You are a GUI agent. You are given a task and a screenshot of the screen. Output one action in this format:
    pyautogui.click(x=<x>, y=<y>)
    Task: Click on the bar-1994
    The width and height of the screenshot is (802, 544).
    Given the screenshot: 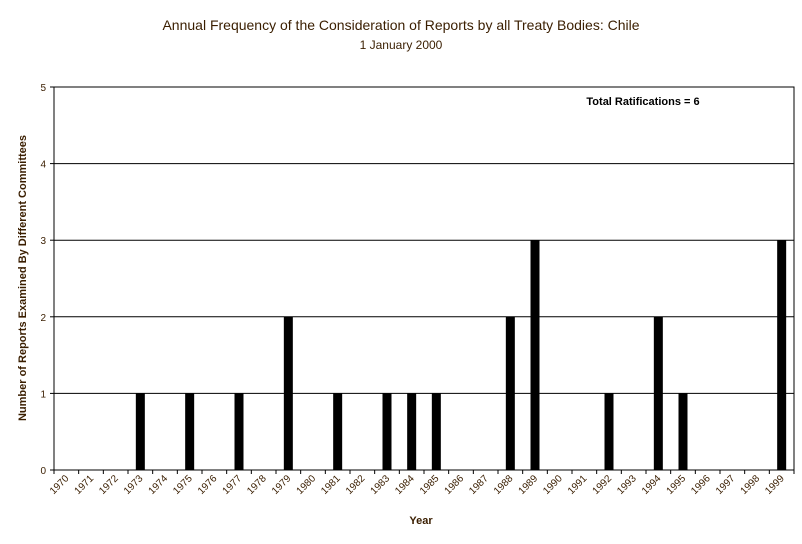 What is the action you would take?
    pyautogui.click(x=658, y=393)
    